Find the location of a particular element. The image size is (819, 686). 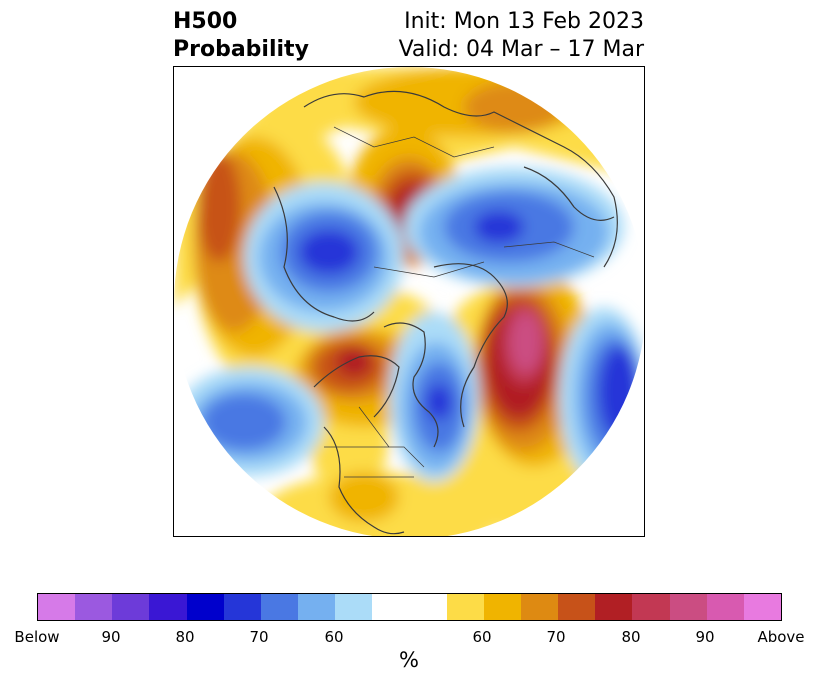

colorbar-unit-label: % is located at coordinates (409, 660).